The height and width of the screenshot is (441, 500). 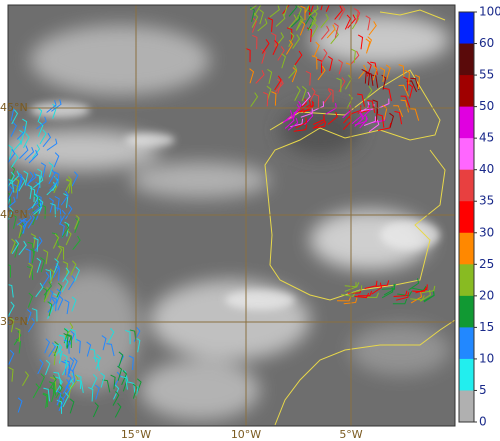 What do you see at coordinates (489, 12) in the screenshot?
I see `colorbar-label: 100` at bounding box center [489, 12].